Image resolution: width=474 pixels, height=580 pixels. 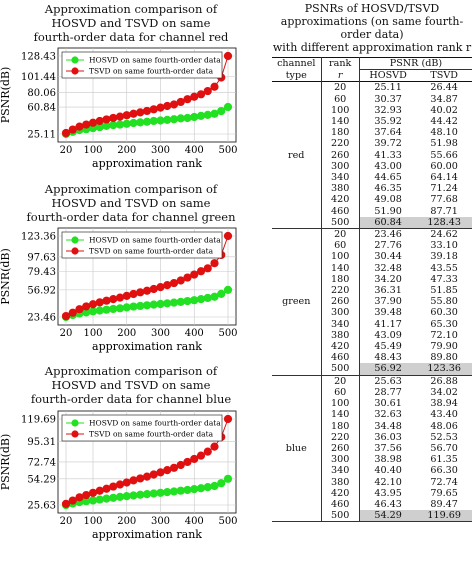 I want to click on rank-cell: 20, so click(x=340, y=381).